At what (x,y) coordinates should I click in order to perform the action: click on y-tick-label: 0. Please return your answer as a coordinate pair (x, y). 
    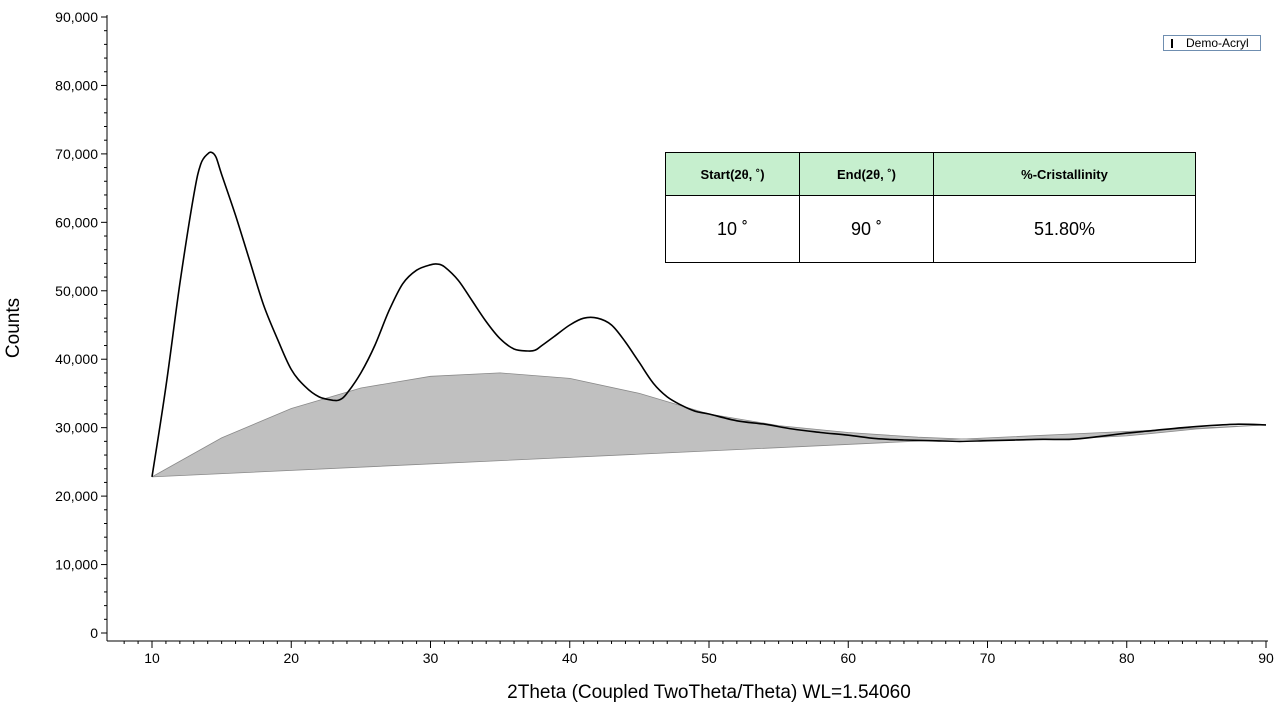
    Looking at the image, I should click on (94, 633).